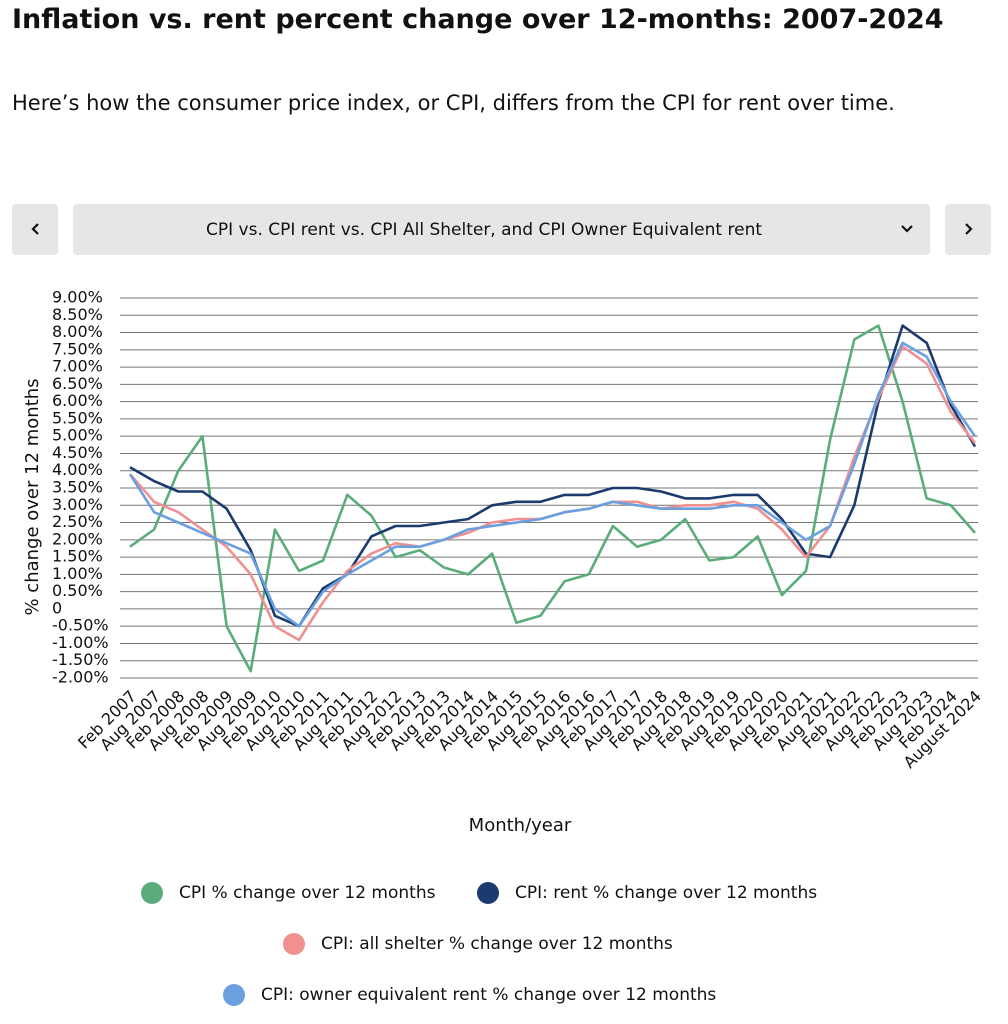 The width and height of the screenshot is (1008, 1024). Describe the element at coordinates (77, 366) in the screenshot. I see `y-tick-label: 7.00%` at that location.